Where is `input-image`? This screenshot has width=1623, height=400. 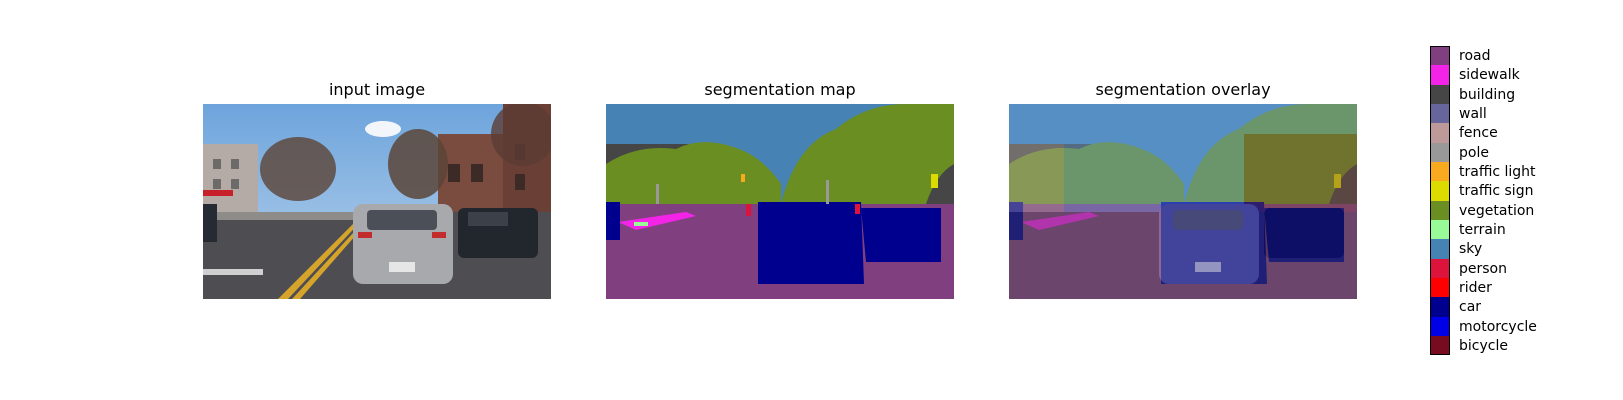
input-image is located at coordinates (377, 201).